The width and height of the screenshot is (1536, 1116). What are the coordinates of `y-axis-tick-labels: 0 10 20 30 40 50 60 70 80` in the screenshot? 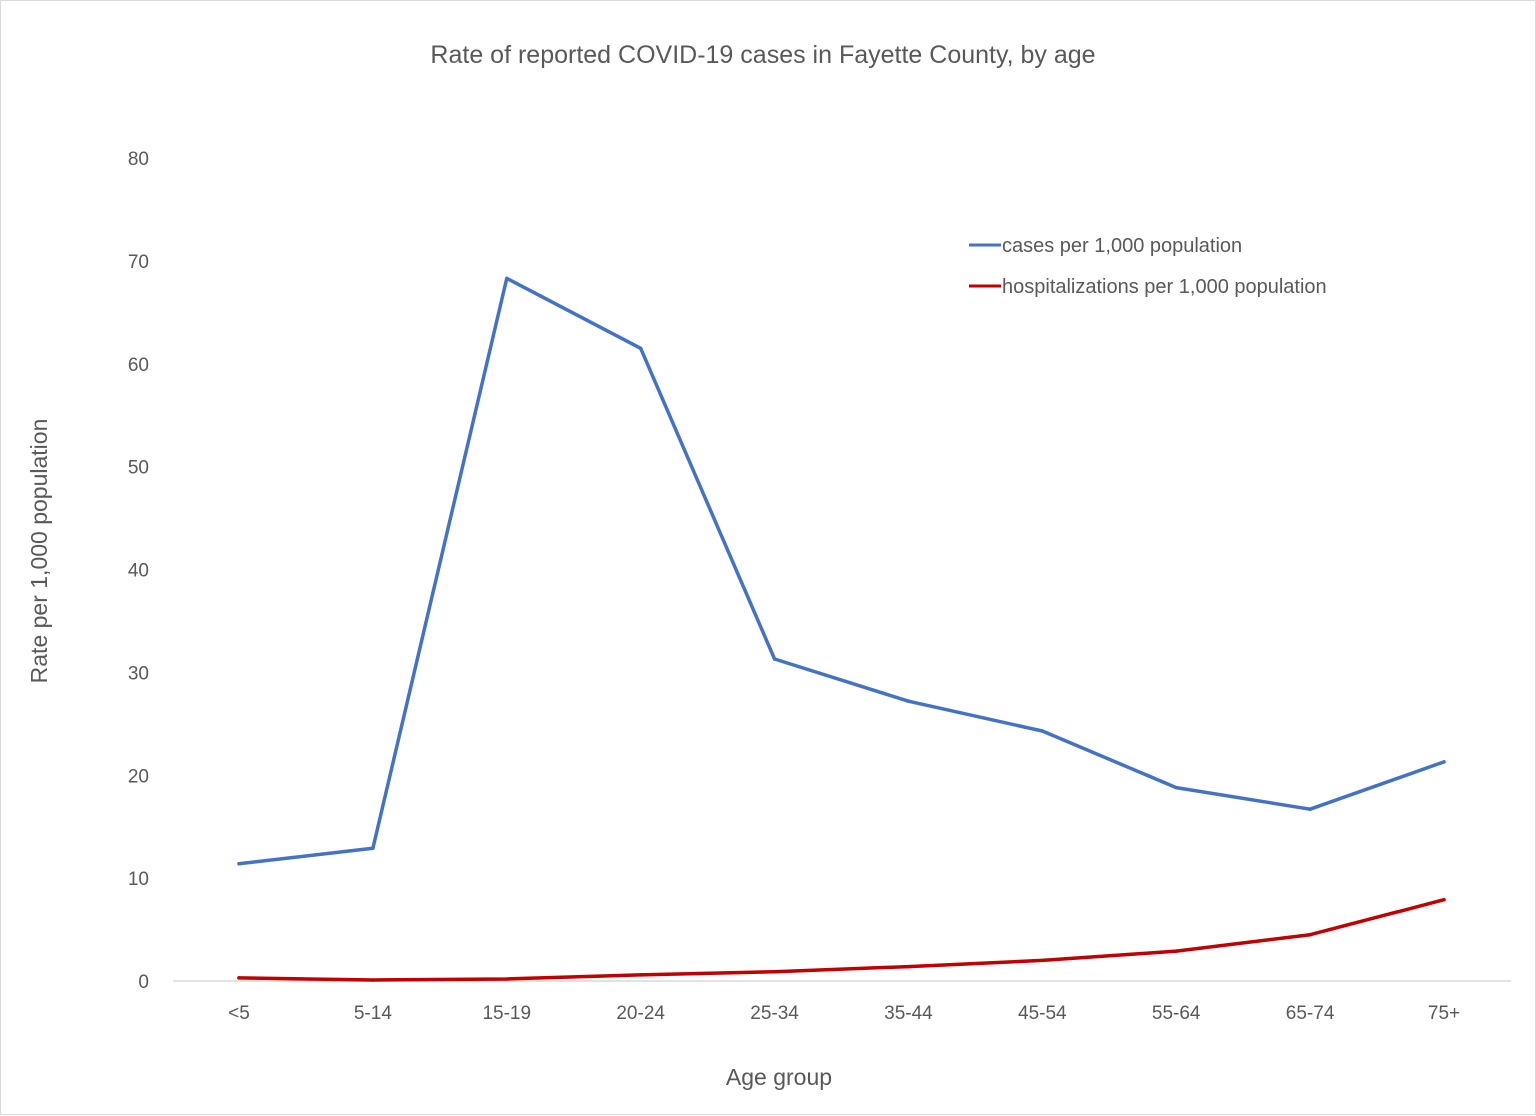 It's located at (138, 571).